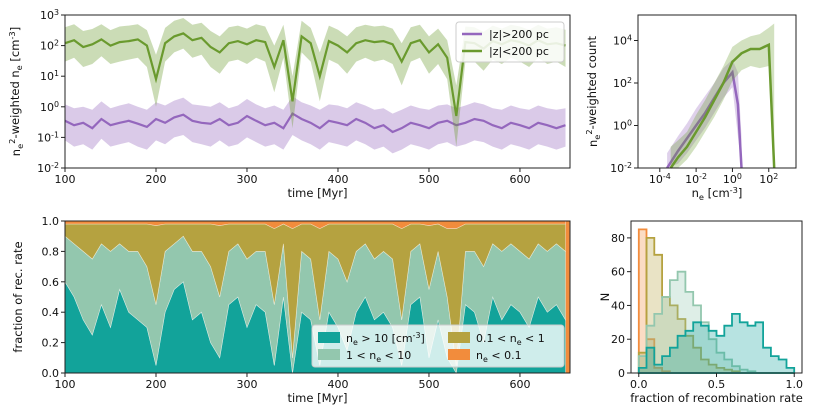 The height and width of the screenshot is (415, 830). What do you see at coordinates (639, 384) in the screenshot?
I see `x-tick-label: 0.0` at bounding box center [639, 384].